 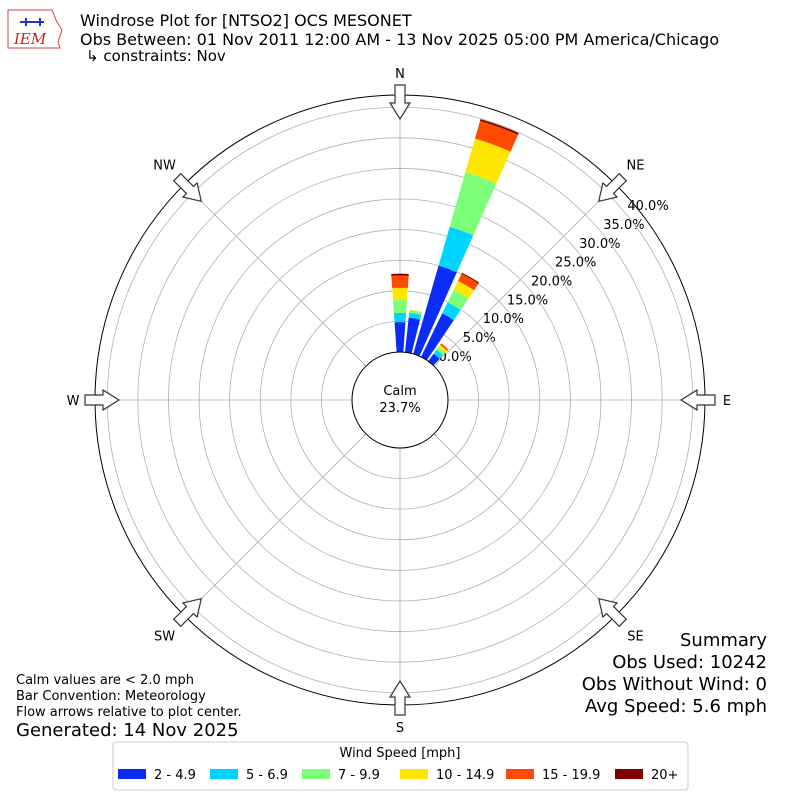 What do you see at coordinates (105, 680) in the screenshot?
I see `note: Calm values are < 2.0 mph` at bounding box center [105, 680].